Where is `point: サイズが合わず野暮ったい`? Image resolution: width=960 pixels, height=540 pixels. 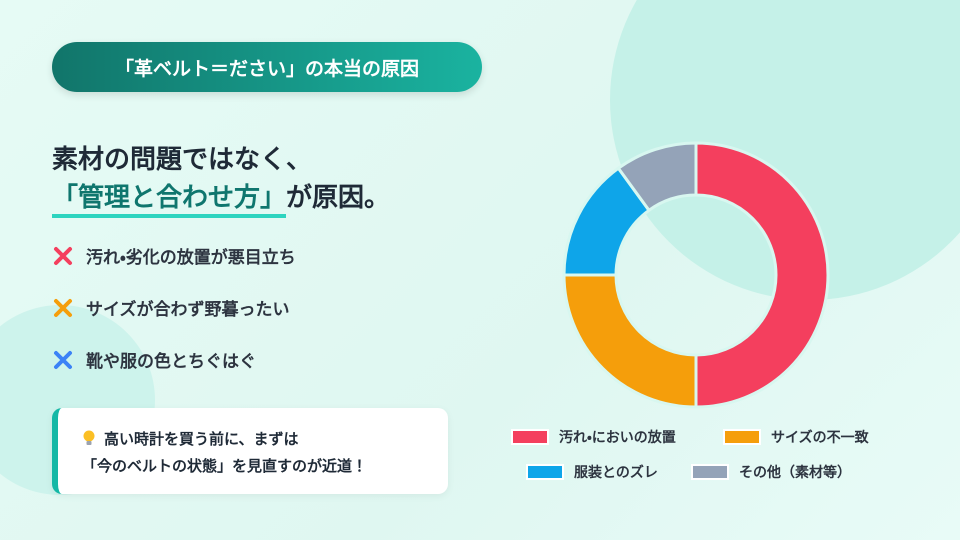
point: サイズが合わず野暮ったい is located at coordinates (171, 307).